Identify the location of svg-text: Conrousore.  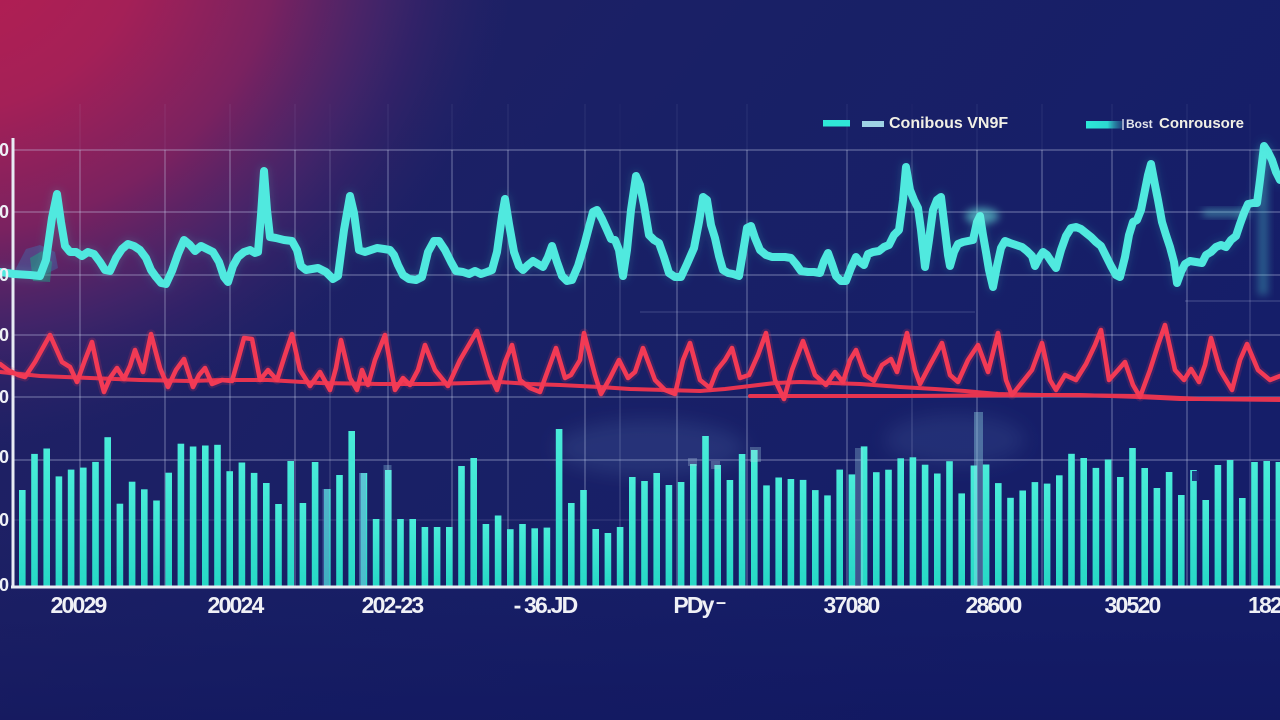
(1201, 123).